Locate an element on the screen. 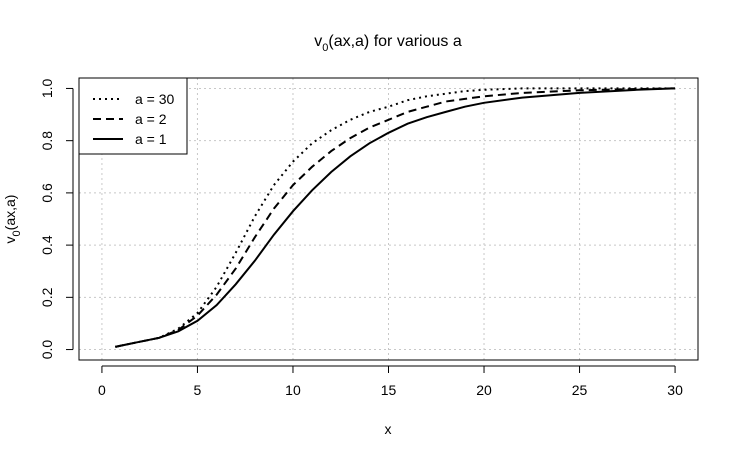 The height and width of the screenshot is (458, 739). y-tick-label-0: 0.0 is located at coordinates (47, 350).